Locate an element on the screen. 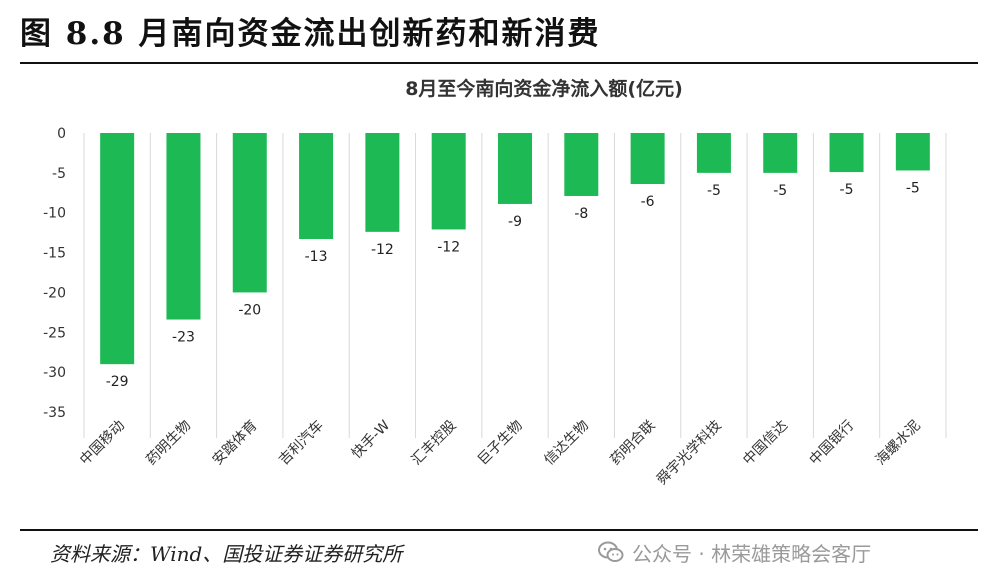 This screenshot has width=996, height=576. wechat-icon is located at coordinates (611, 551).